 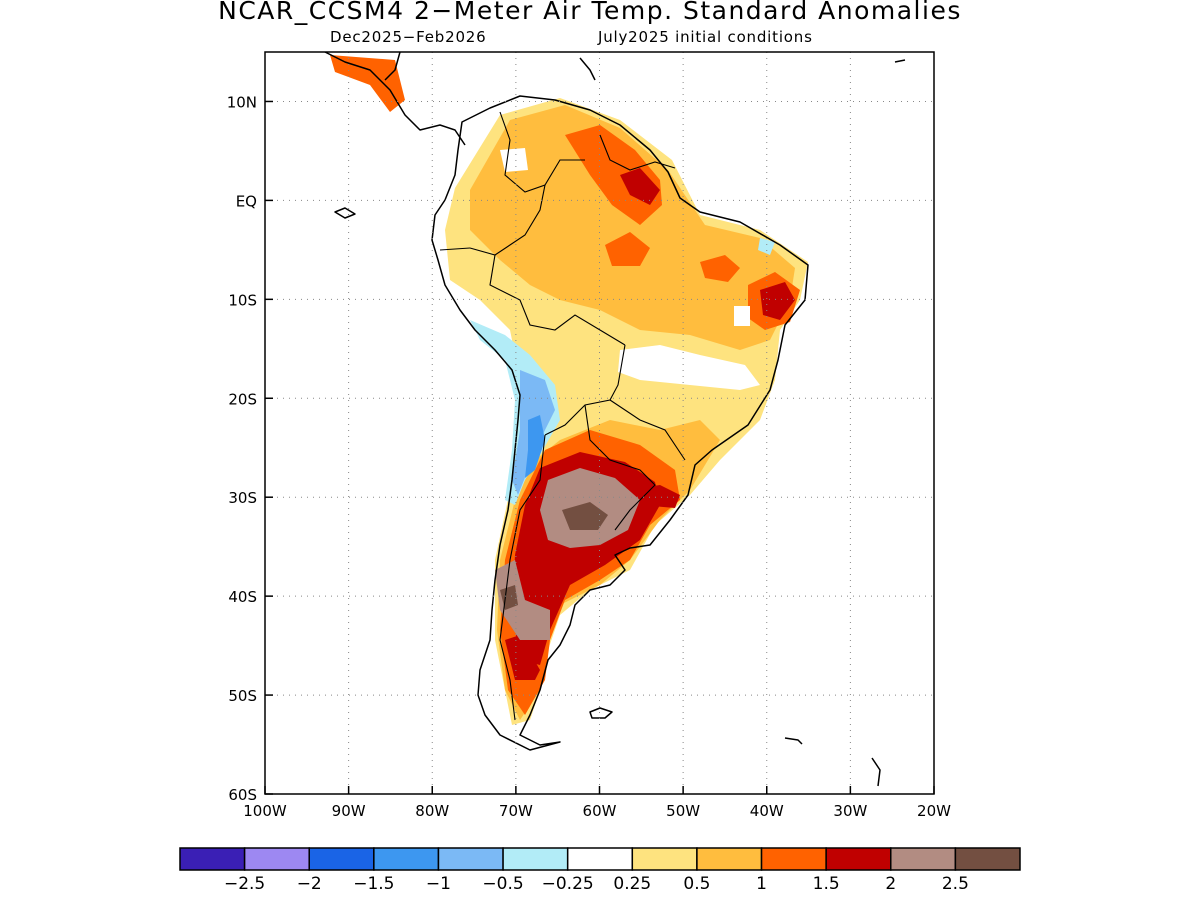 I want to click on coastline-galapagos, so click(x=345, y=213).